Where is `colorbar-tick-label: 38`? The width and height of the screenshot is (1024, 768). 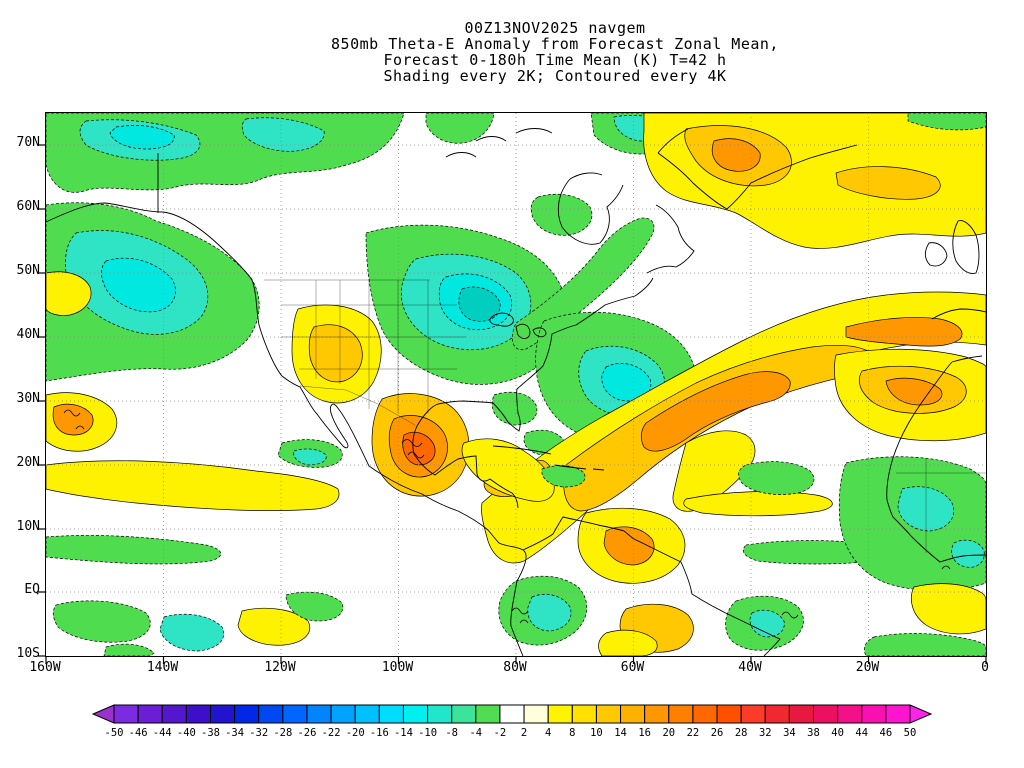
colorbar-tick-label: 38 is located at coordinates (813, 733).